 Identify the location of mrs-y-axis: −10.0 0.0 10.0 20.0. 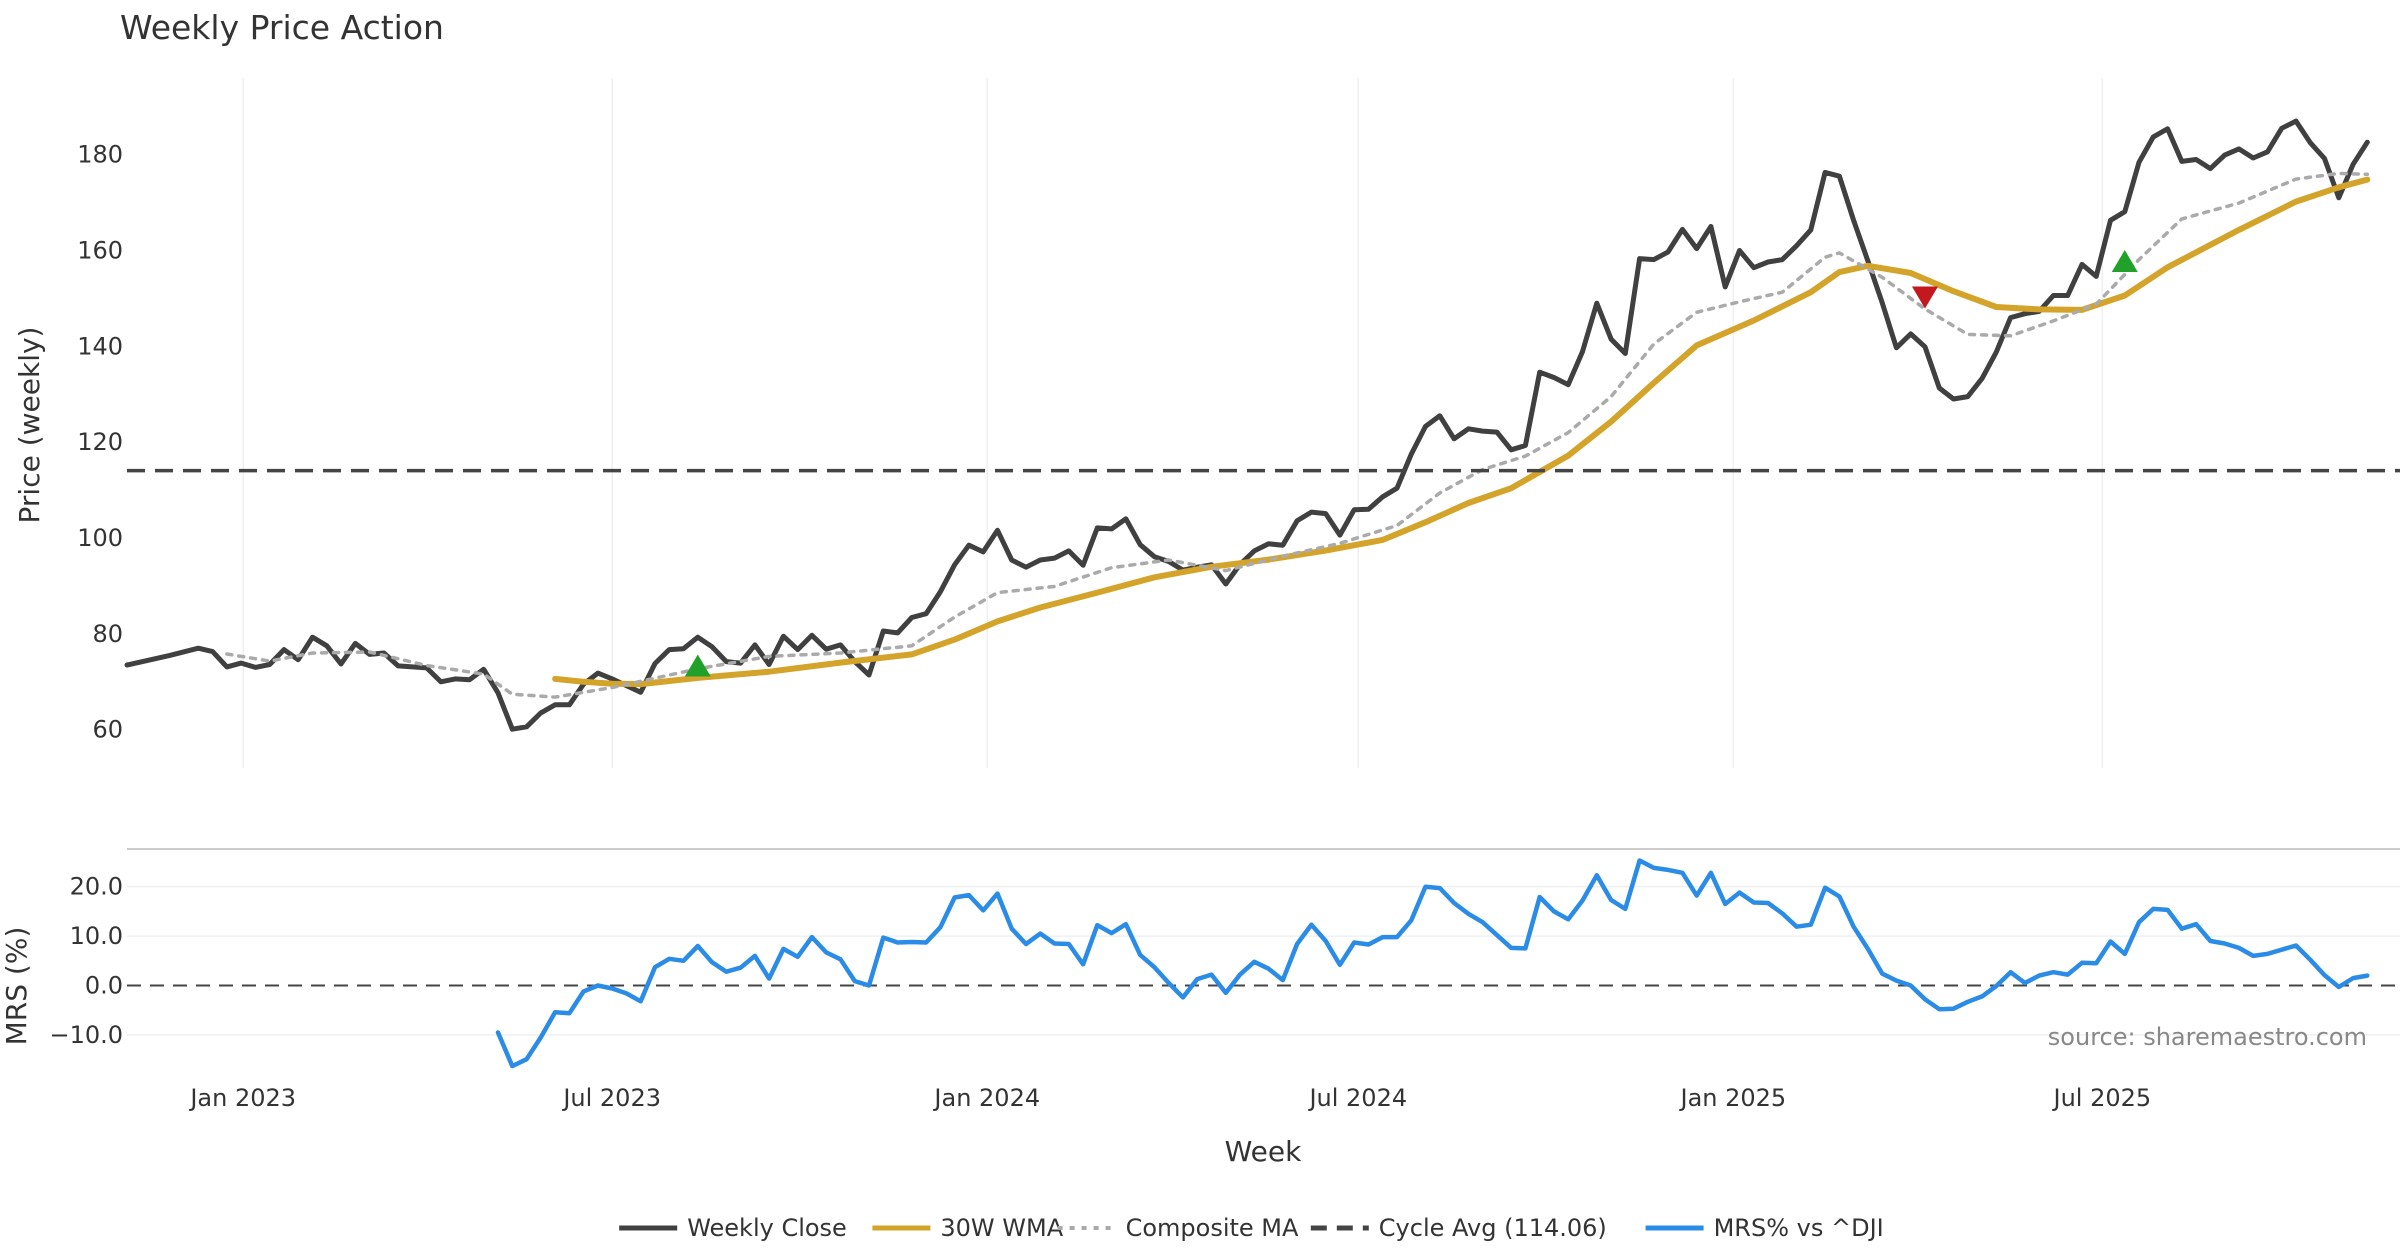
(86, 961).